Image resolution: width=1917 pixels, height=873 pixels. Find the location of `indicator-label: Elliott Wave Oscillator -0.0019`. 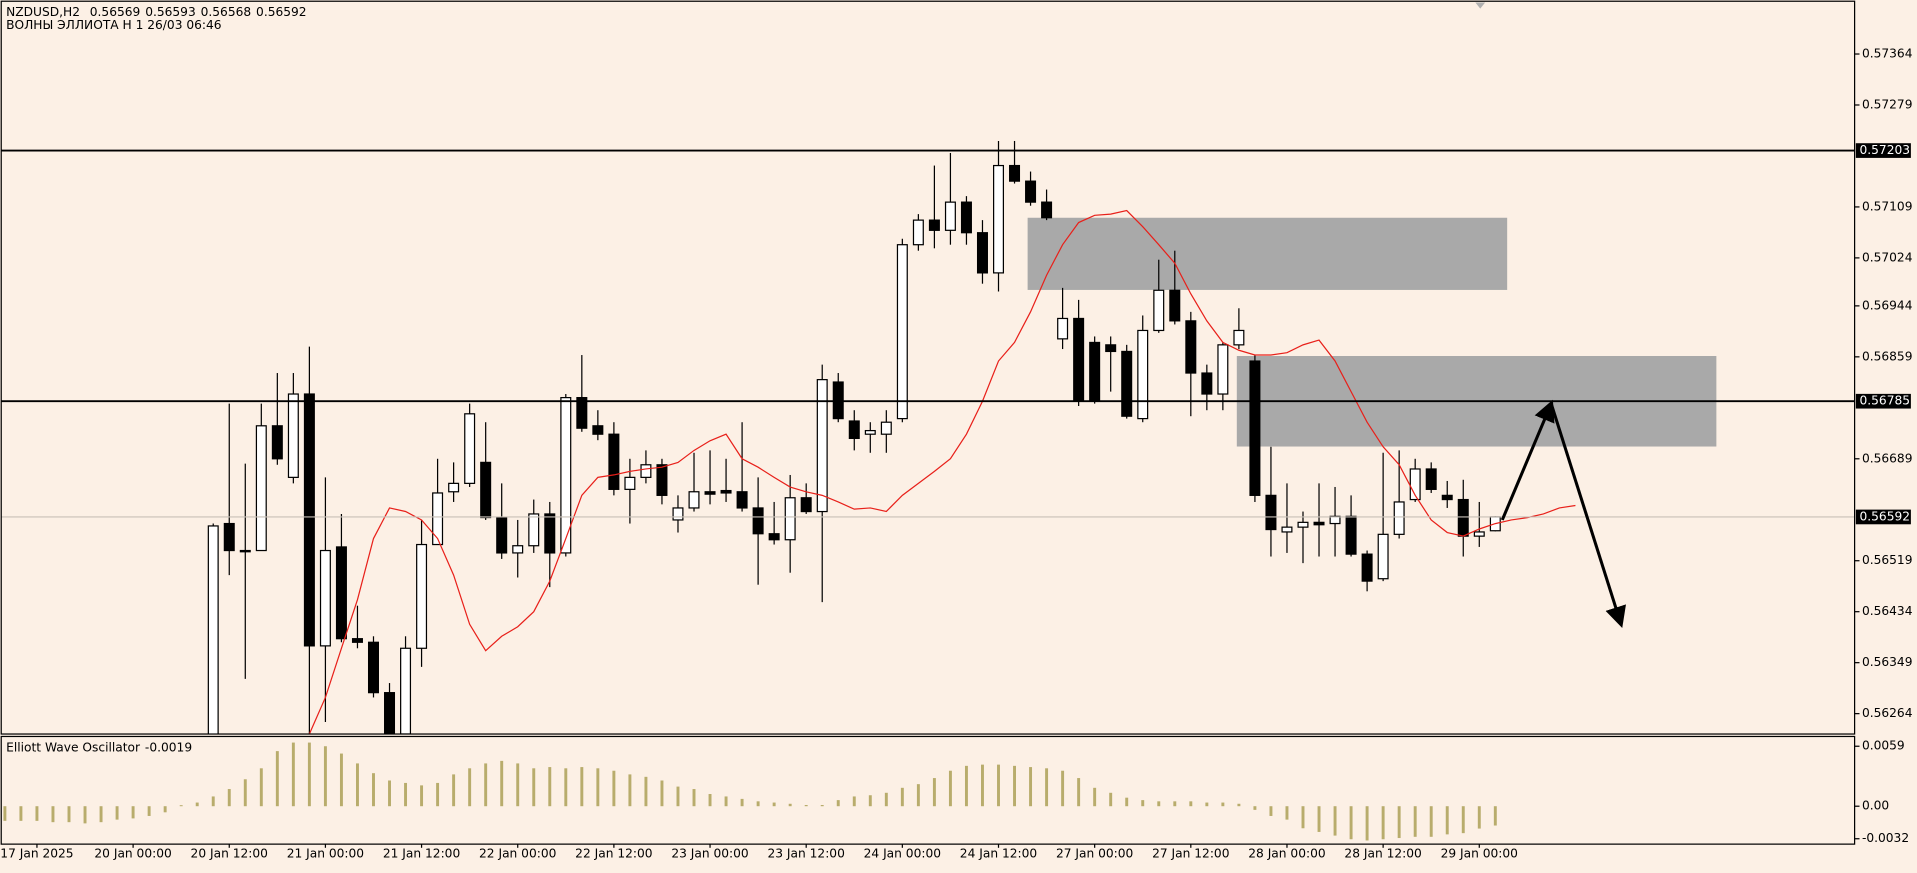

indicator-label: Elliott Wave Oscillator -0.0019 is located at coordinates (99, 747).